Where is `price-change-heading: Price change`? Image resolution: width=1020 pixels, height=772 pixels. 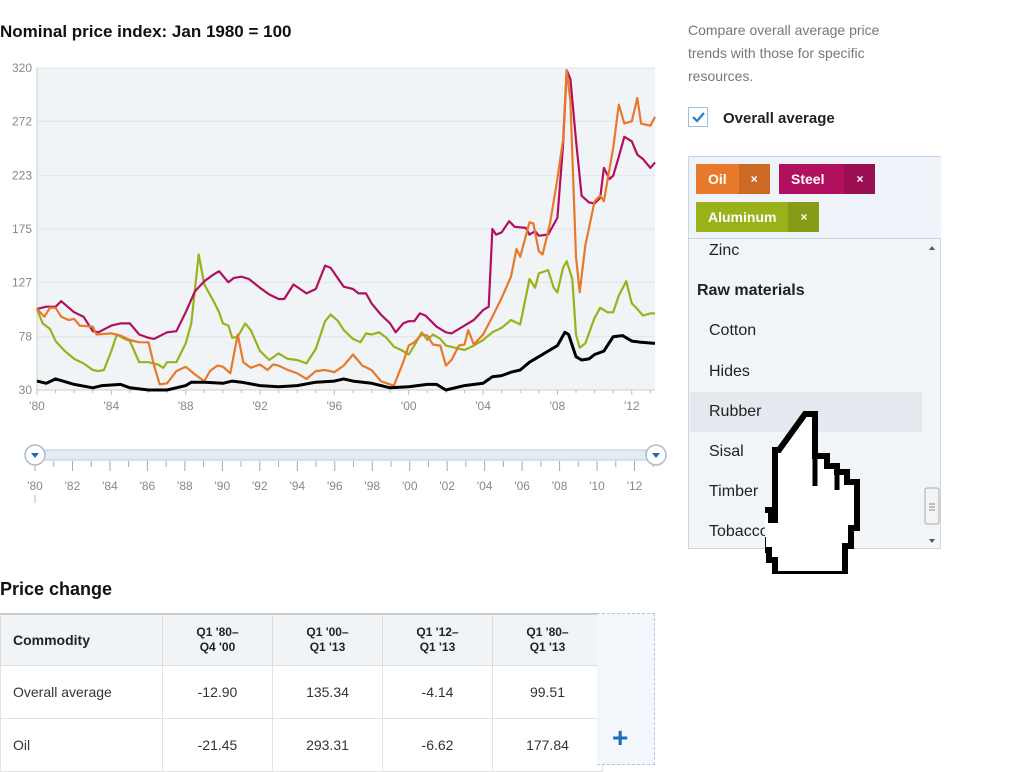
price-change-heading: Price change is located at coordinates (56, 589).